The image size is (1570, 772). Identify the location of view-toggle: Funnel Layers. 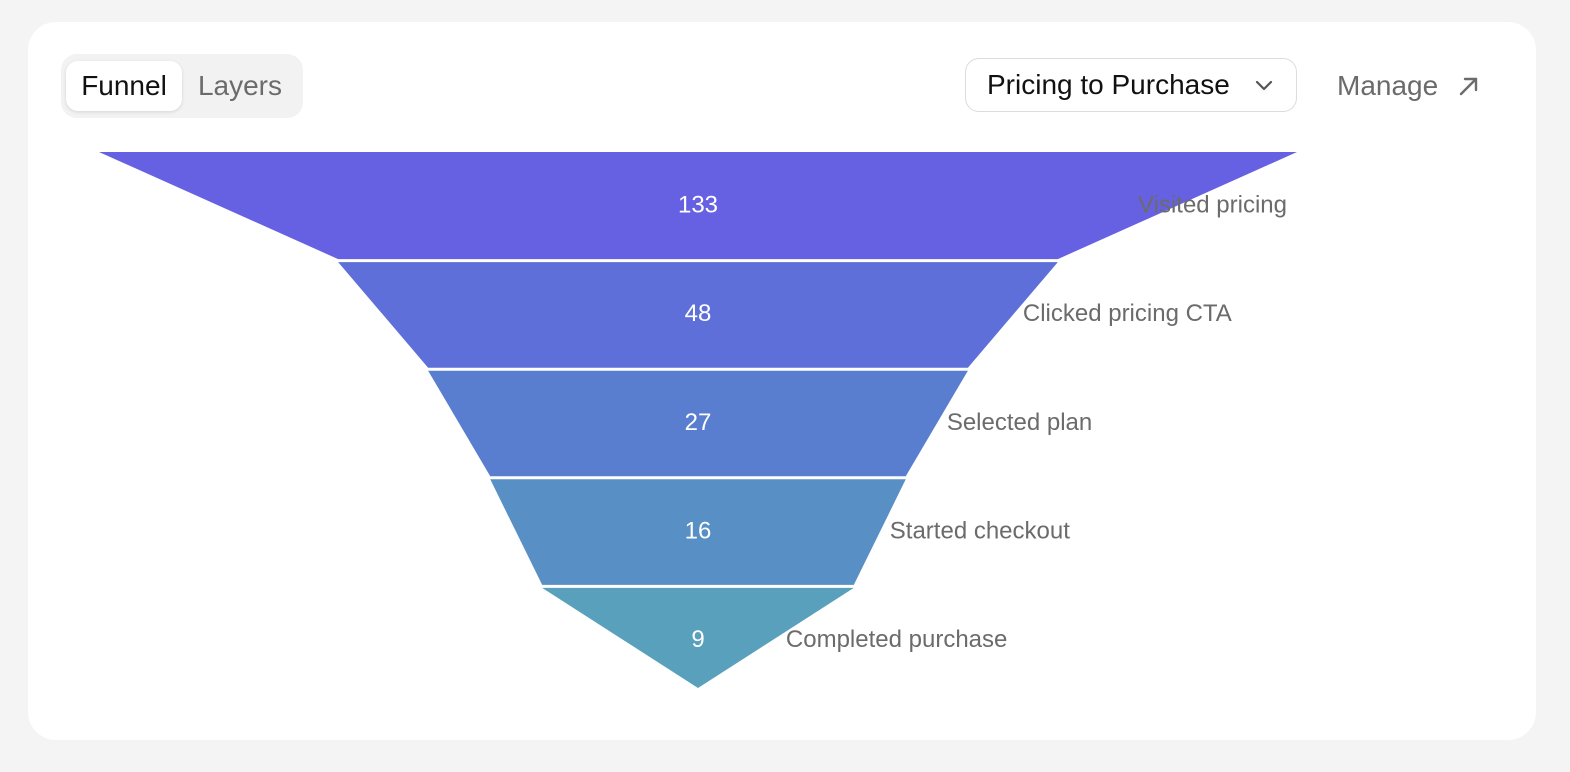
(182, 86).